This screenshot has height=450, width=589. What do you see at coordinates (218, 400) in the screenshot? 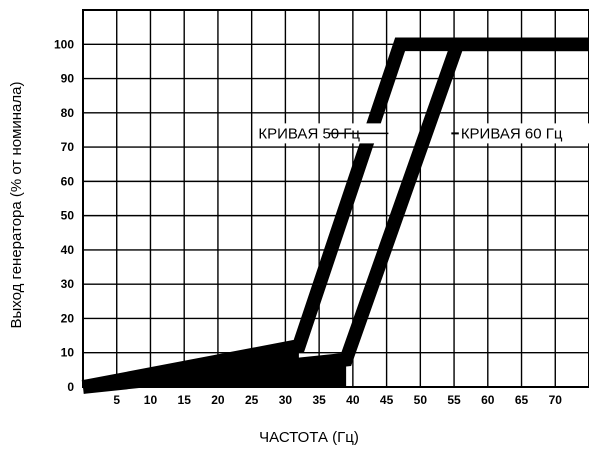
I see `x-tick-label-20: 20` at bounding box center [218, 400].